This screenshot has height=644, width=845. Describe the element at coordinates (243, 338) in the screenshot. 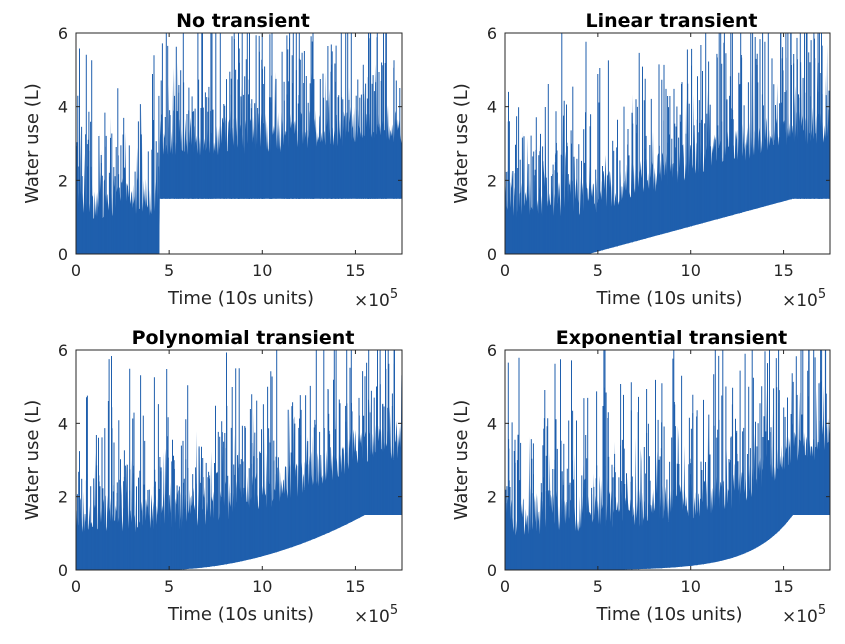

I see `panel-title: Polynomial transient` at that location.